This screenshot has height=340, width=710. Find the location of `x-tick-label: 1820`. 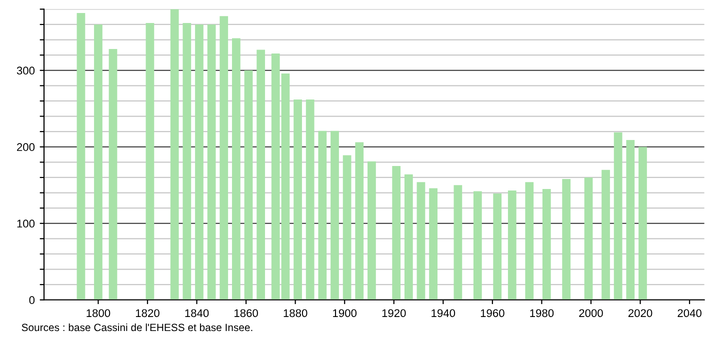

x-tick-label: 1820 is located at coordinates (148, 313).